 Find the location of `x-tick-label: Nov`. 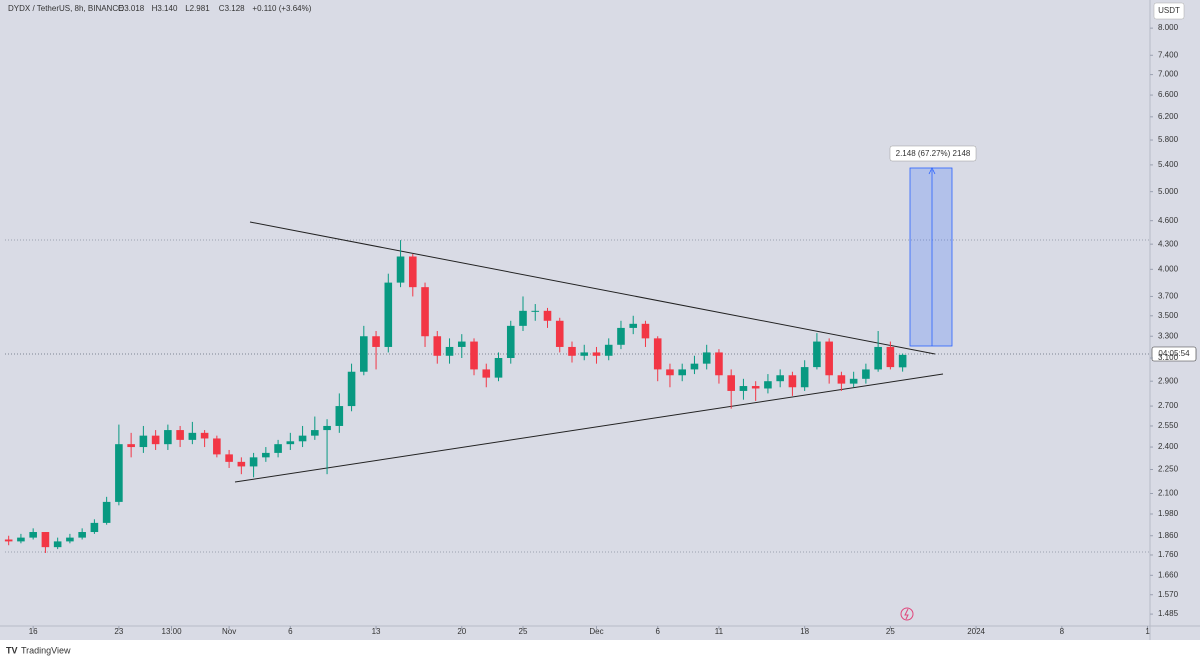

x-tick-label: Nov is located at coordinates (229, 631).